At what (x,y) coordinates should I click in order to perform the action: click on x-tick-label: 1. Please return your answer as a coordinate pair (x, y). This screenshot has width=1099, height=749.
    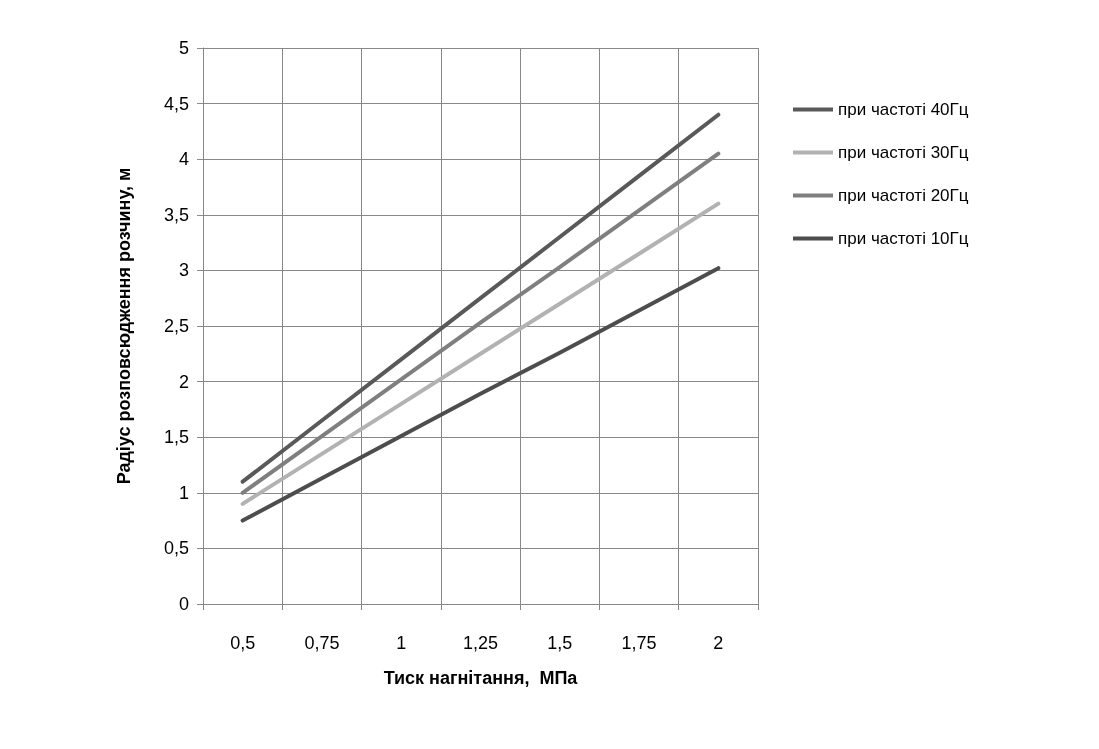
    Looking at the image, I should click on (401, 643).